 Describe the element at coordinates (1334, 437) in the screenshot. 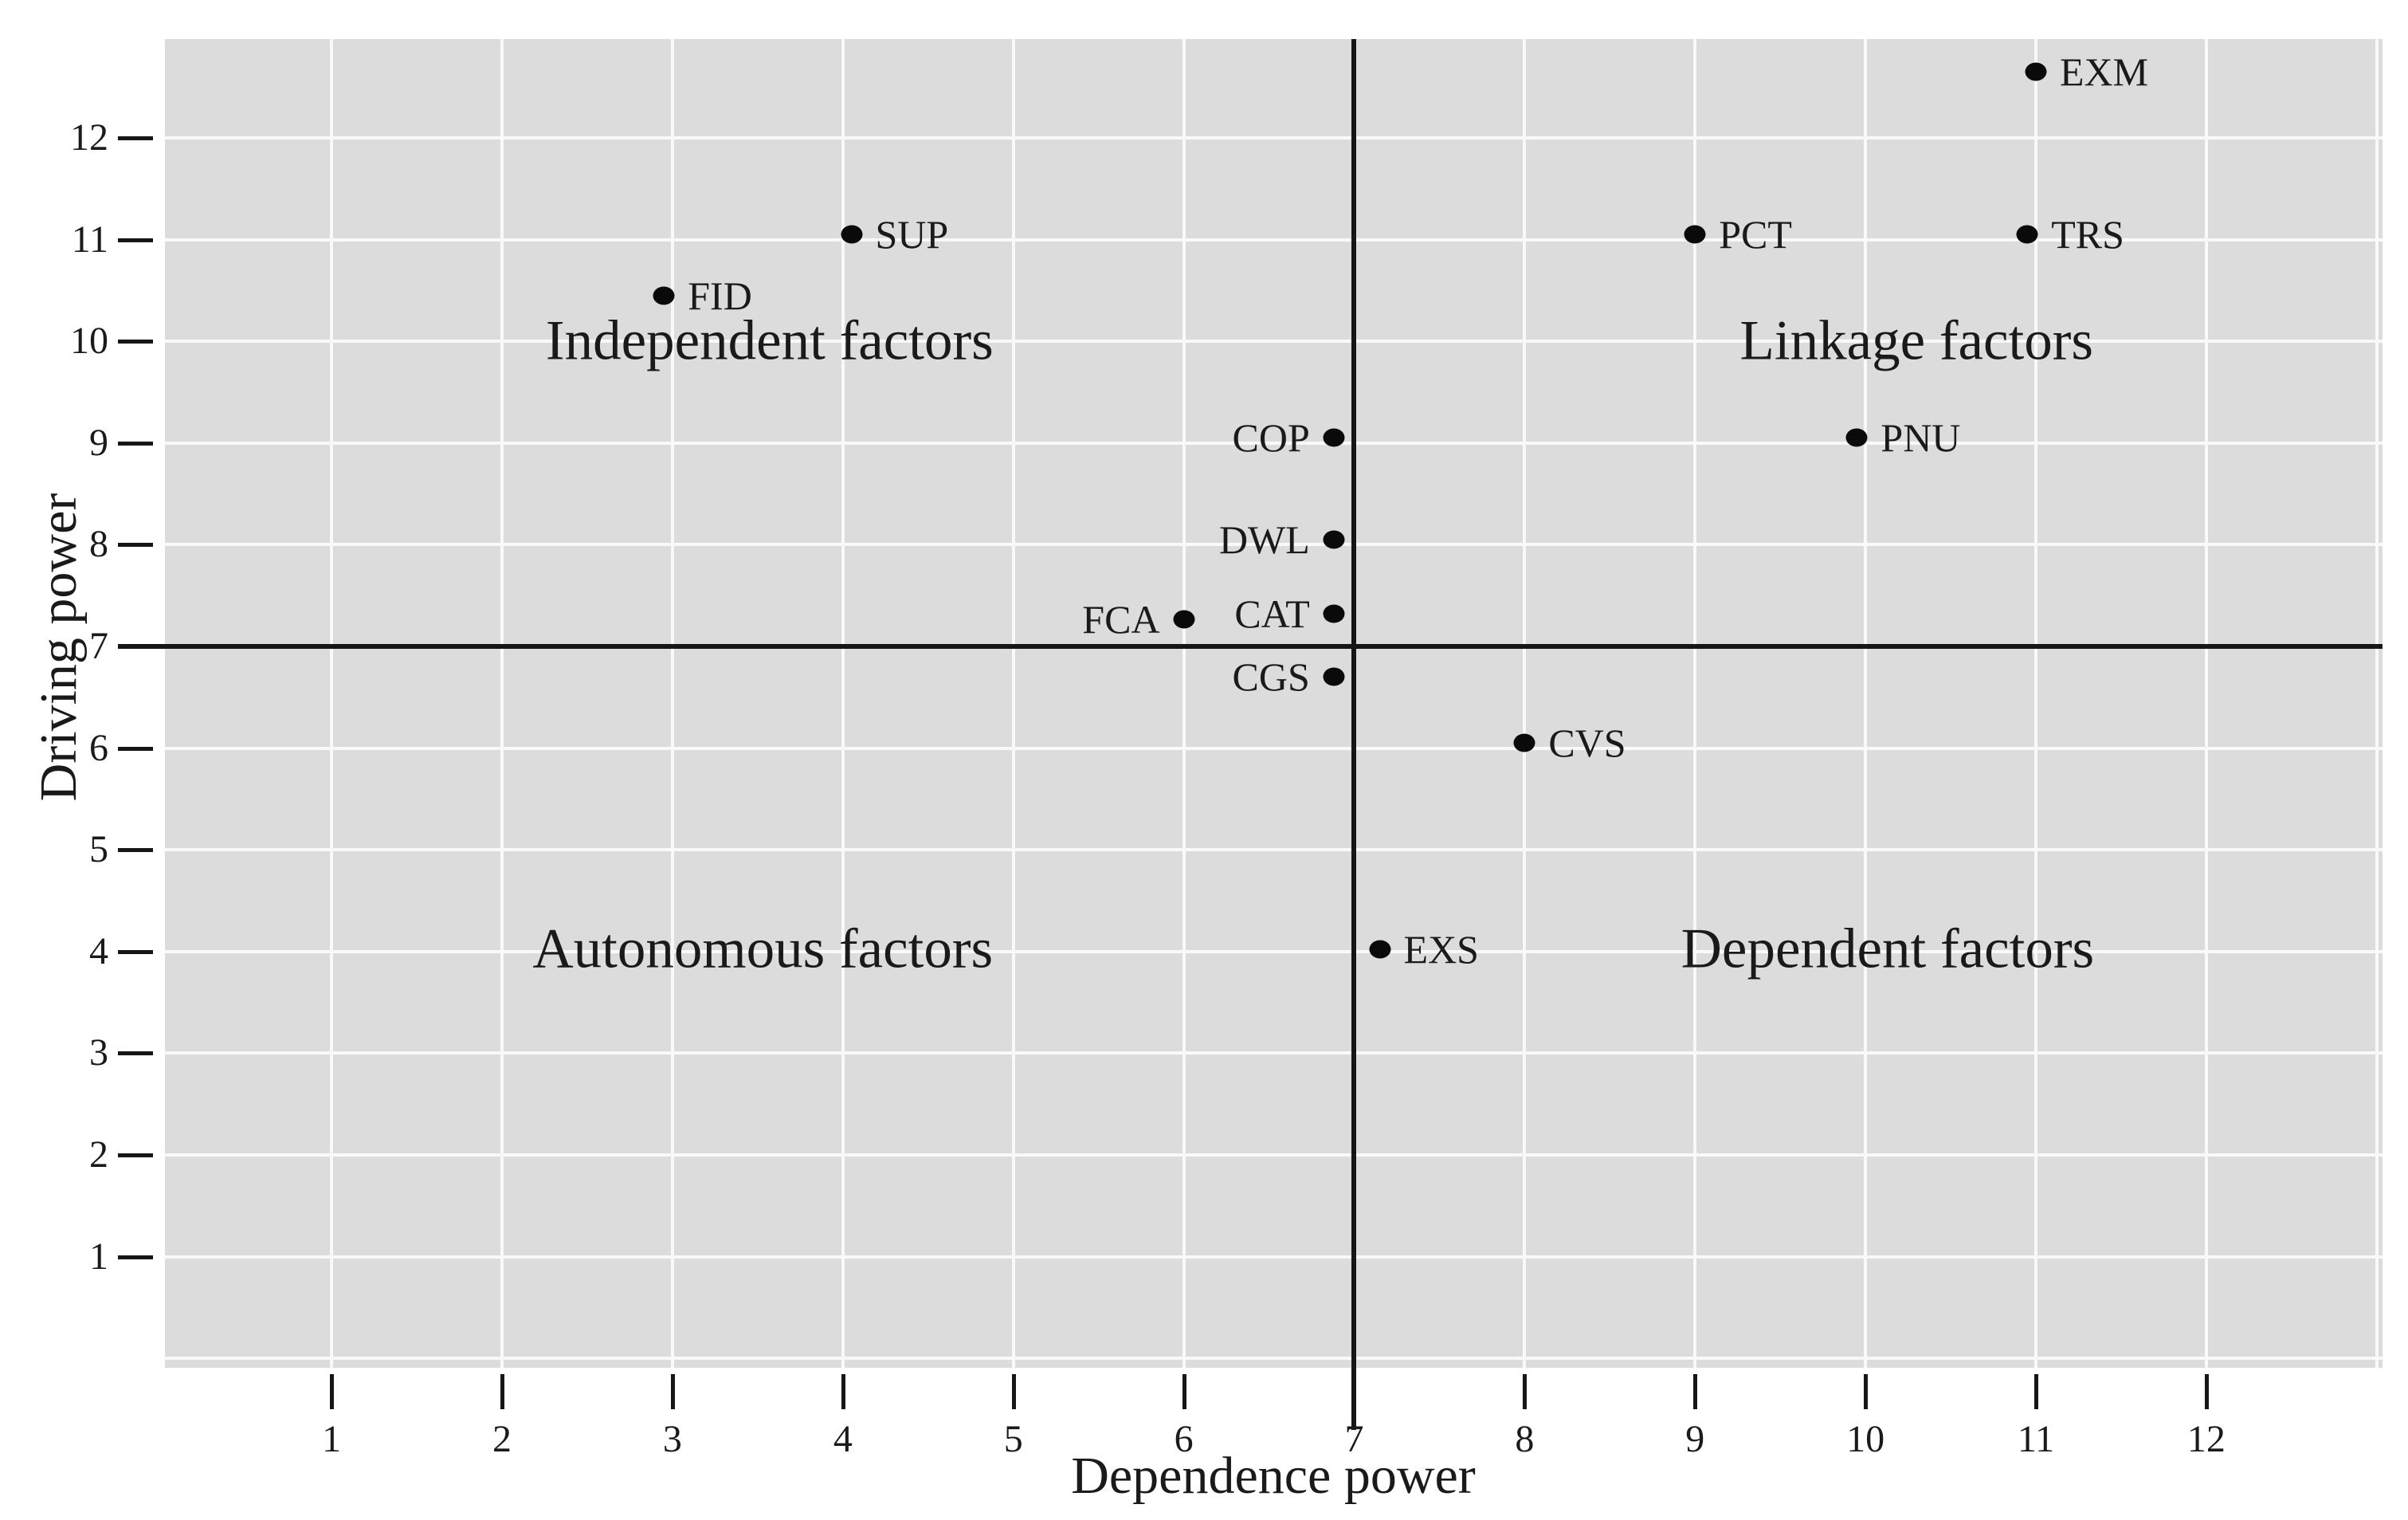

I see `data-point-dot-cop` at that location.